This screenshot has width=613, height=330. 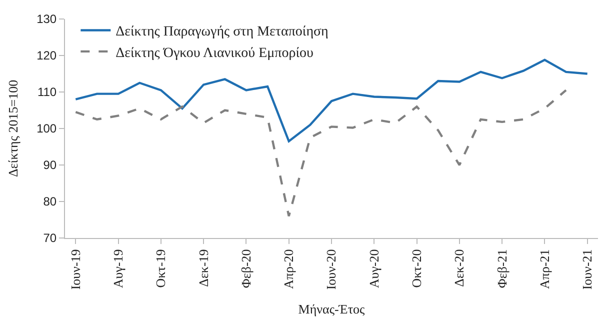 I want to click on x-tick-label: Φεβ-21, so click(x=502, y=268).